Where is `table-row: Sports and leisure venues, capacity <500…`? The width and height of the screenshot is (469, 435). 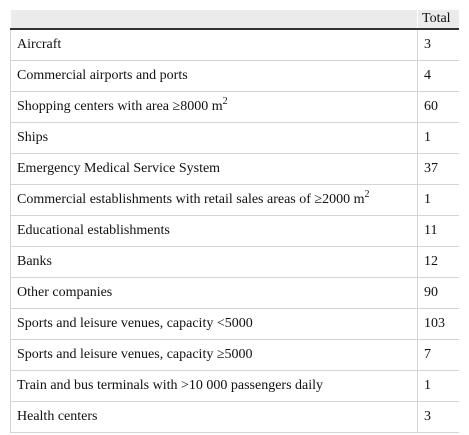 table-row: Sports and leisure venues, capacity <500… is located at coordinates (234, 324).